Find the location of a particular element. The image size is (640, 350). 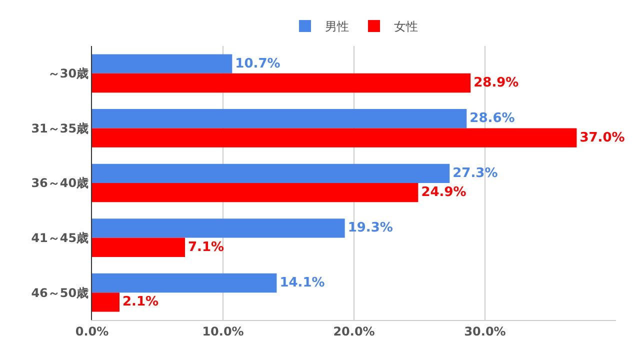

data-label: 2.1% is located at coordinates (140, 302).